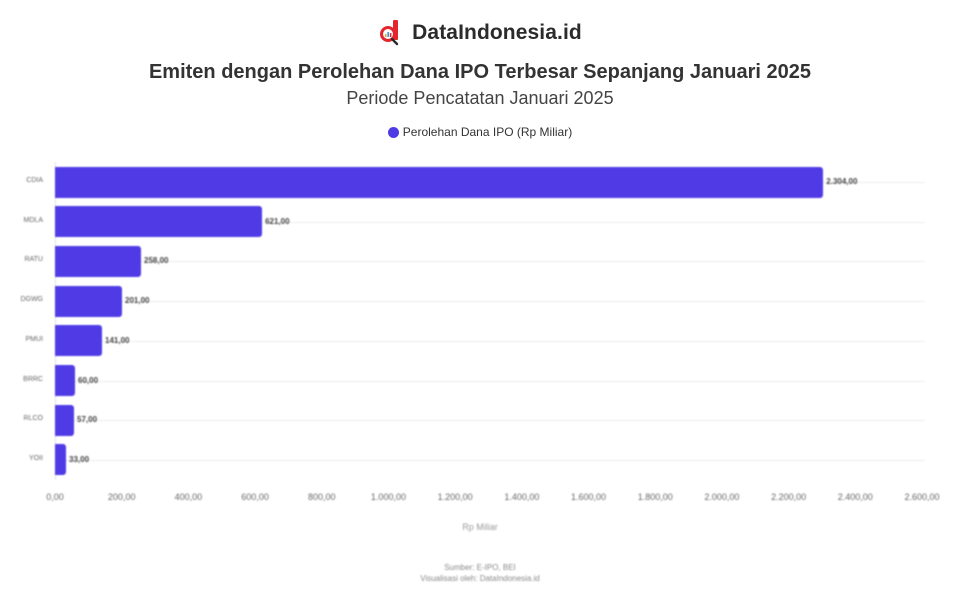  I want to click on y-axis-line, so click(55, 321).